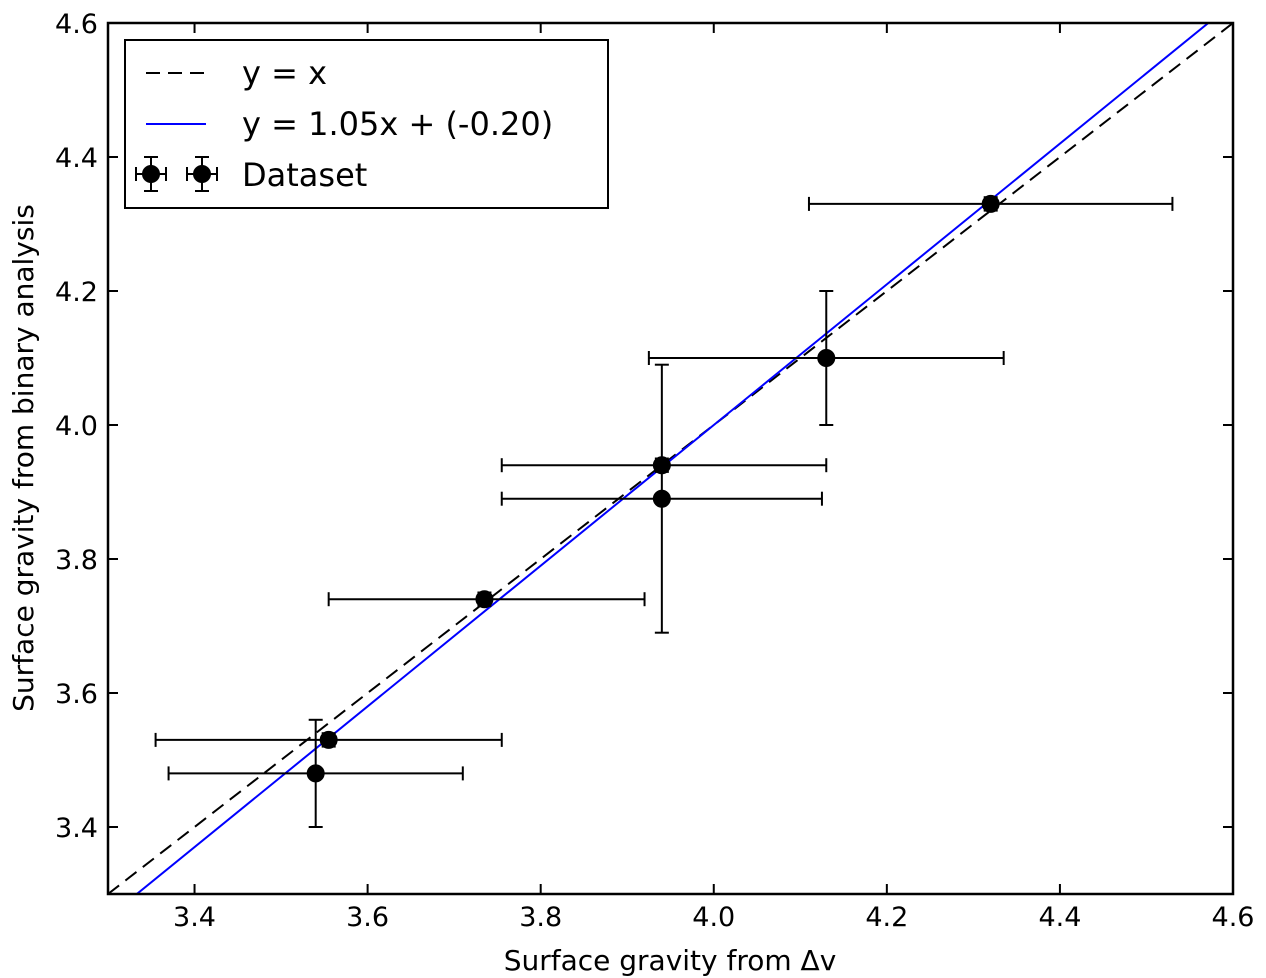 The width and height of the screenshot is (1266, 978). What do you see at coordinates (76, 828) in the screenshot?
I see `y-tick-label-0: 3.4` at bounding box center [76, 828].